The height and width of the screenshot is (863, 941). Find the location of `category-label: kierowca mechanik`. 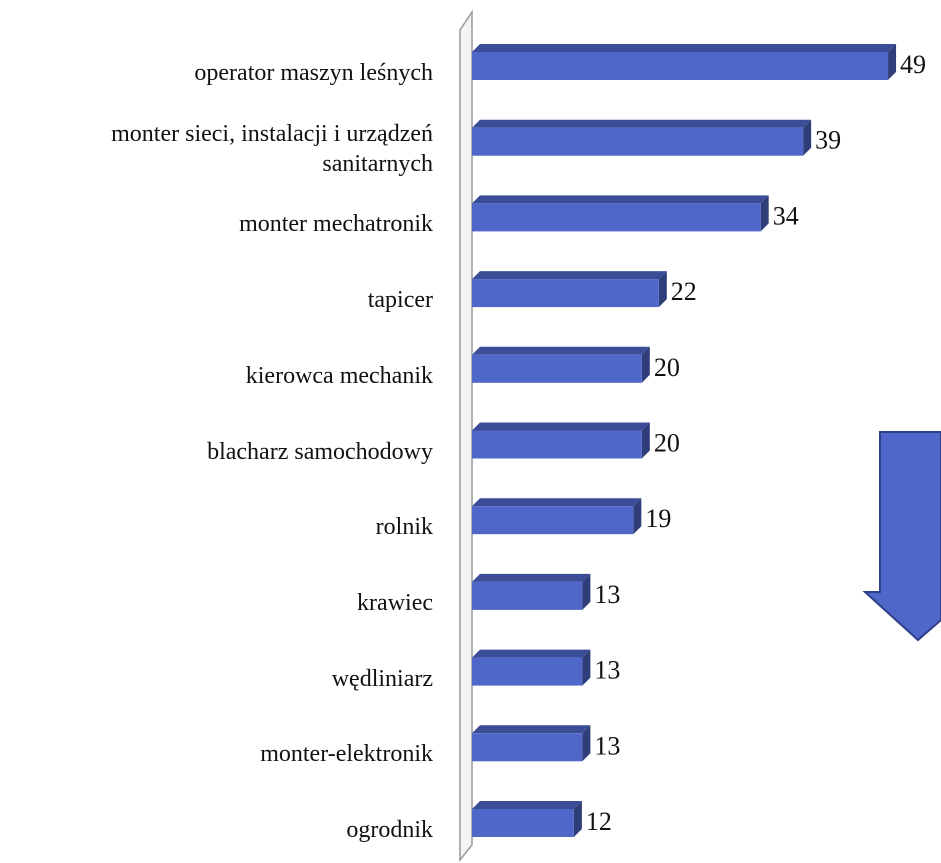

category-label: kierowca mechanik is located at coordinates (339, 375).